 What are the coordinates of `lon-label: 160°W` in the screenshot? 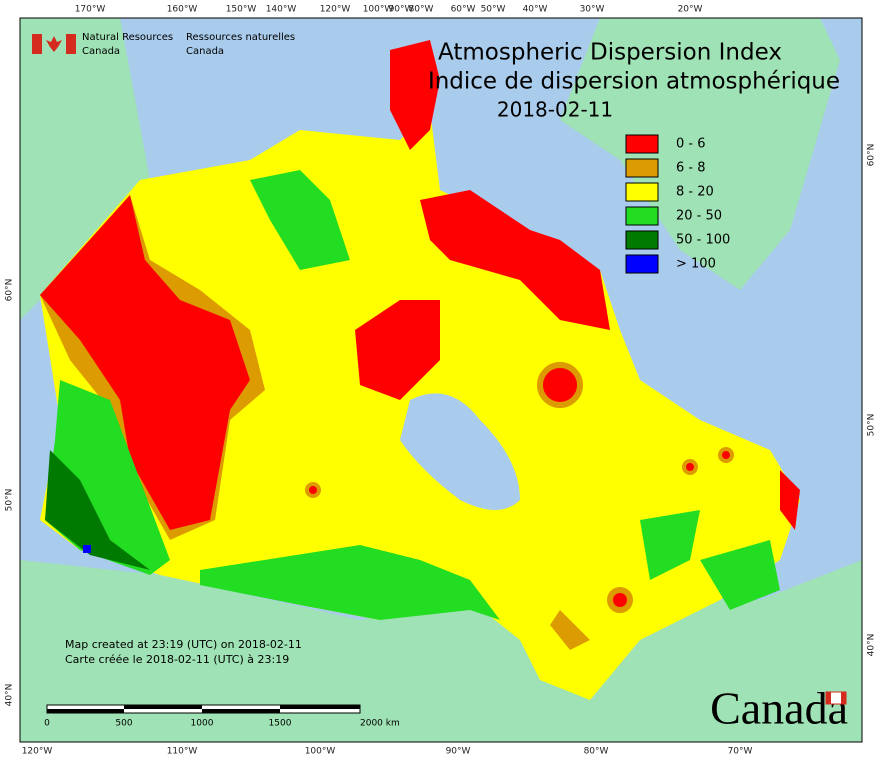 It's located at (182, 10).